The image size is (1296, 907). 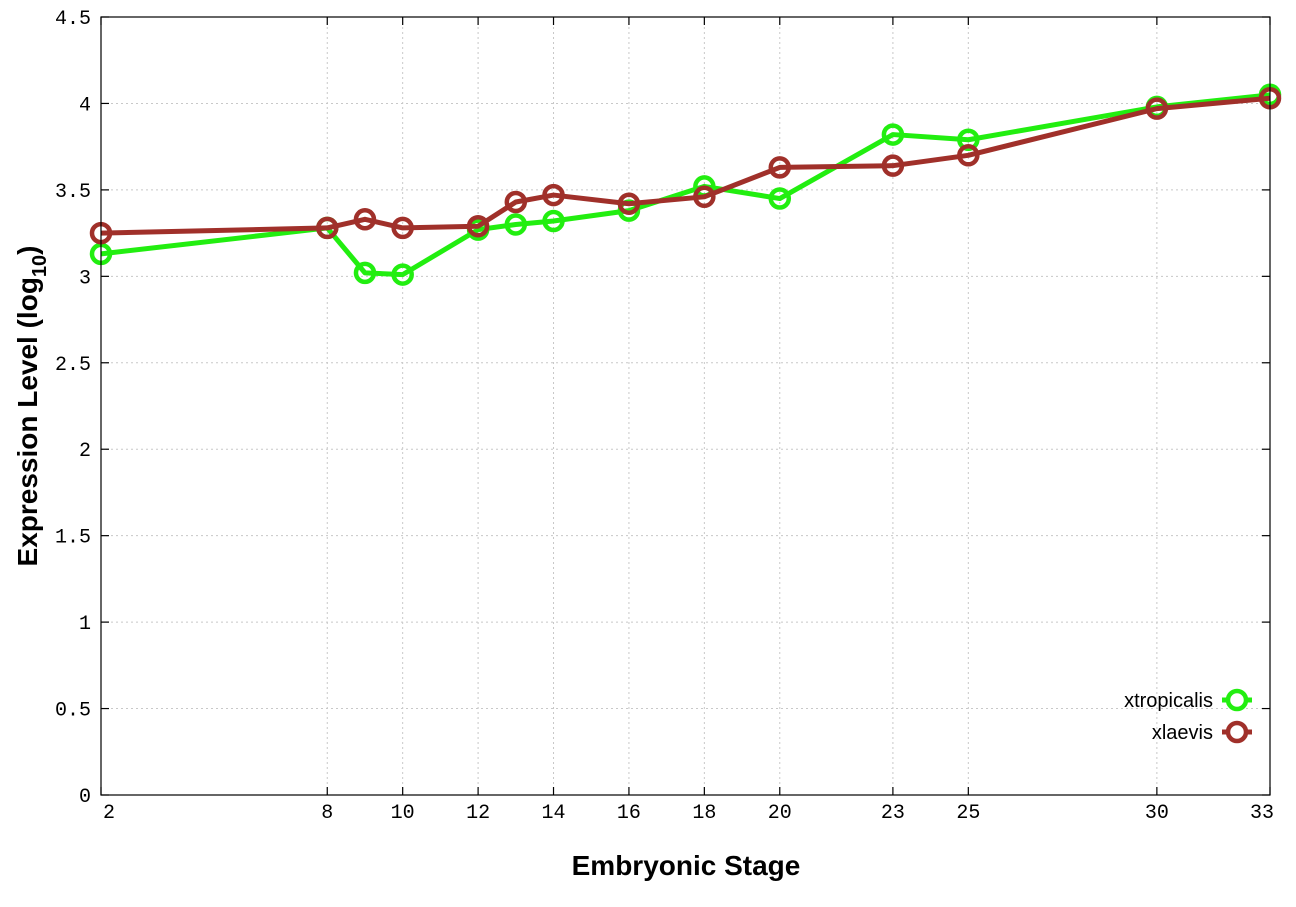 What do you see at coordinates (1168, 701) in the screenshot?
I see `legend-label-xtropicalis: xtropicalis` at bounding box center [1168, 701].